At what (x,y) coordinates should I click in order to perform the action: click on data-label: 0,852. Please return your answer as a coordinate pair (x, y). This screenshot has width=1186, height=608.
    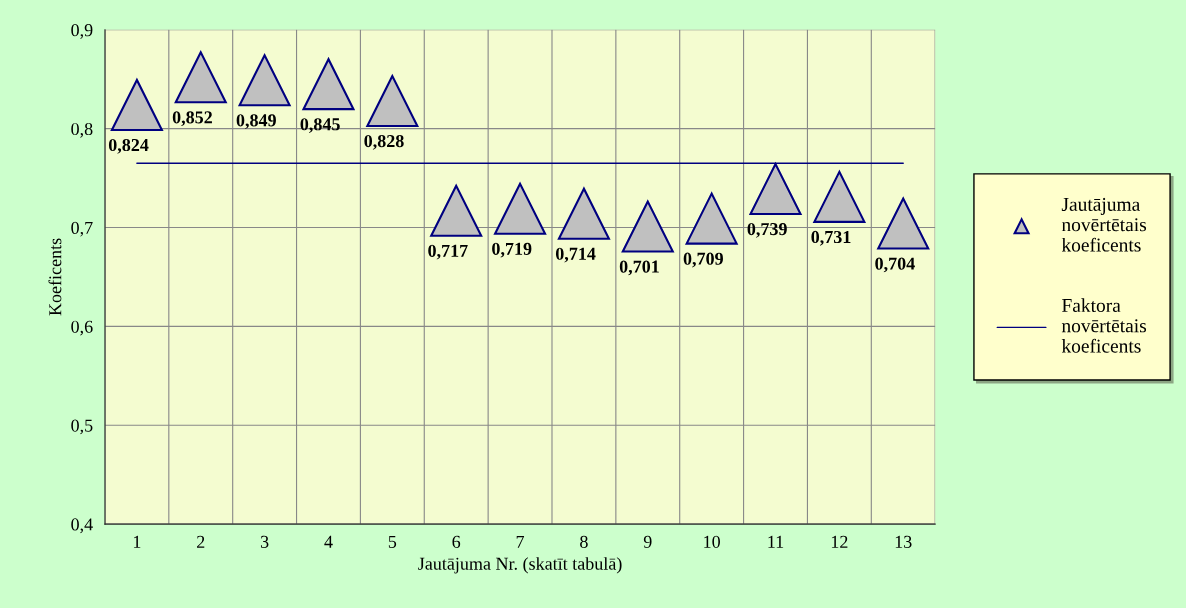
    Looking at the image, I should click on (192, 119).